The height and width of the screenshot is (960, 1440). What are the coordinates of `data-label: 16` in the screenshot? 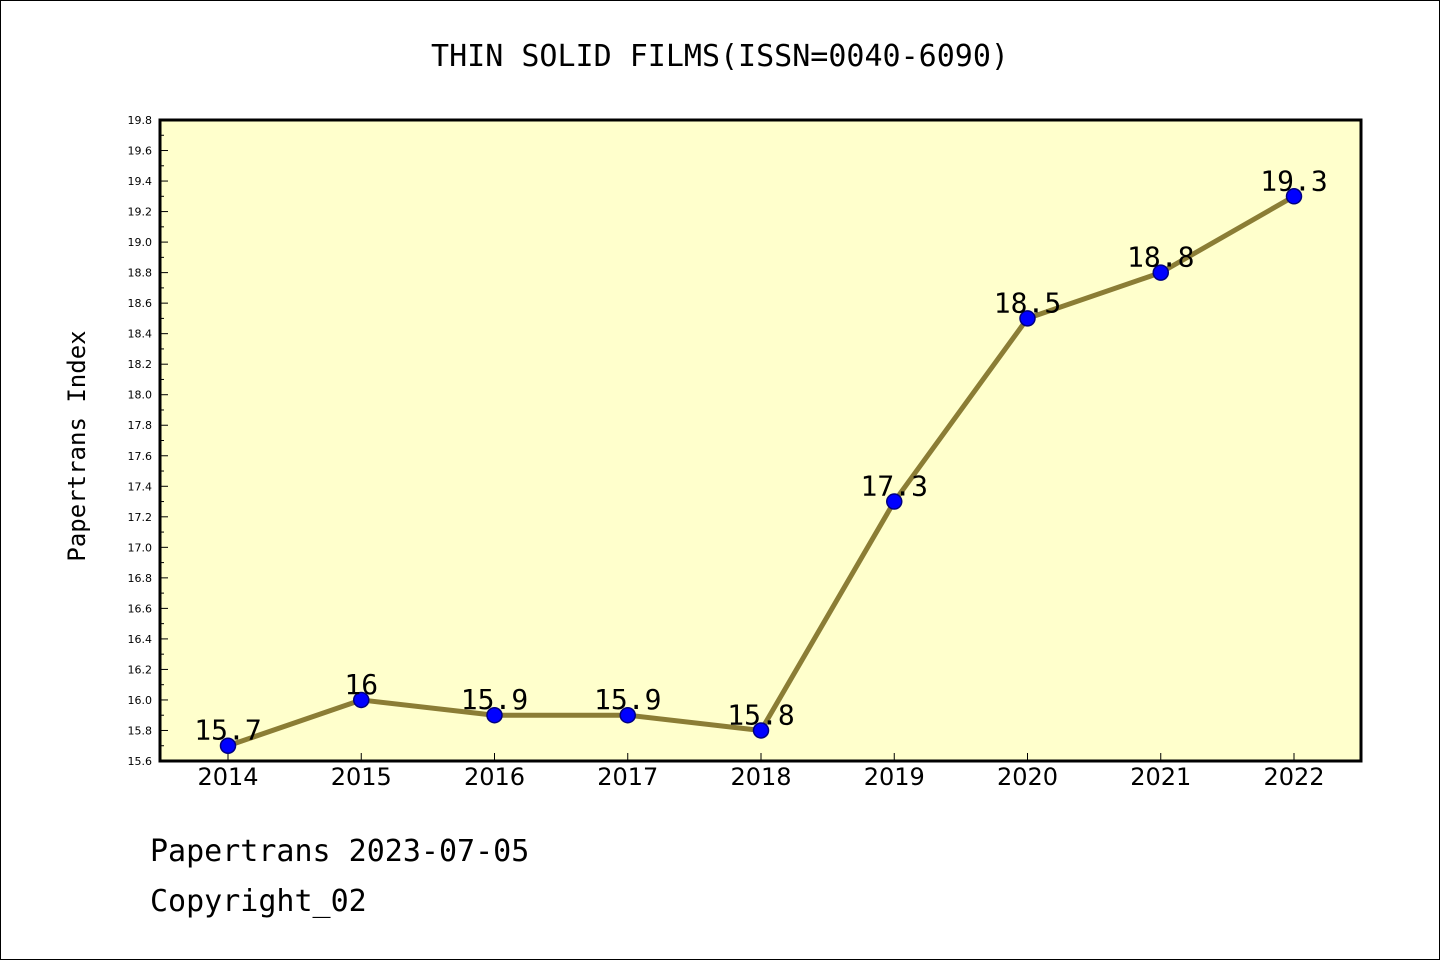 It's located at (361, 684).